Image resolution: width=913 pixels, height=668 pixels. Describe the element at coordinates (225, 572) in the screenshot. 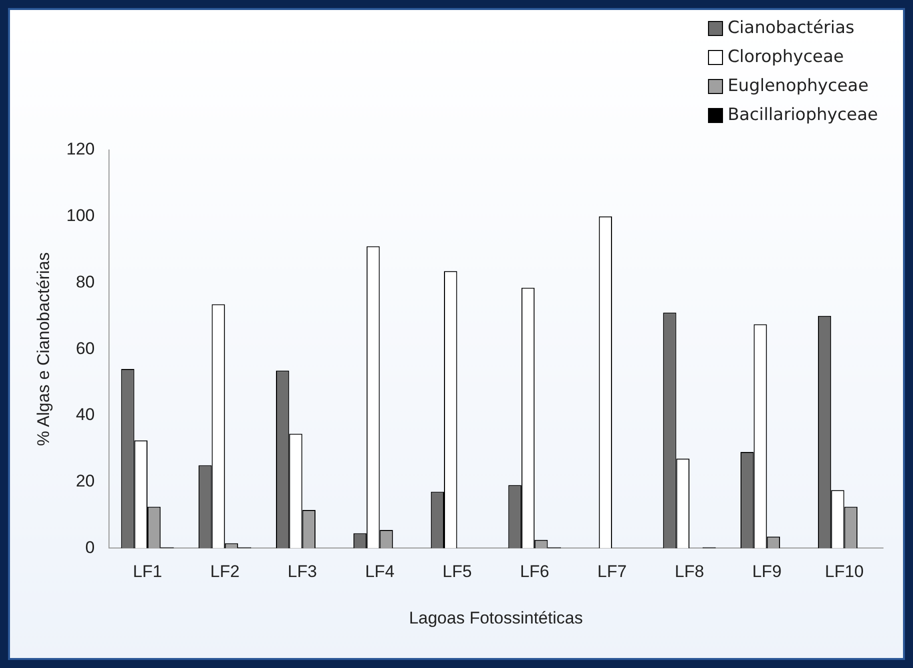

I see `x-tick-label: LF2` at that location.